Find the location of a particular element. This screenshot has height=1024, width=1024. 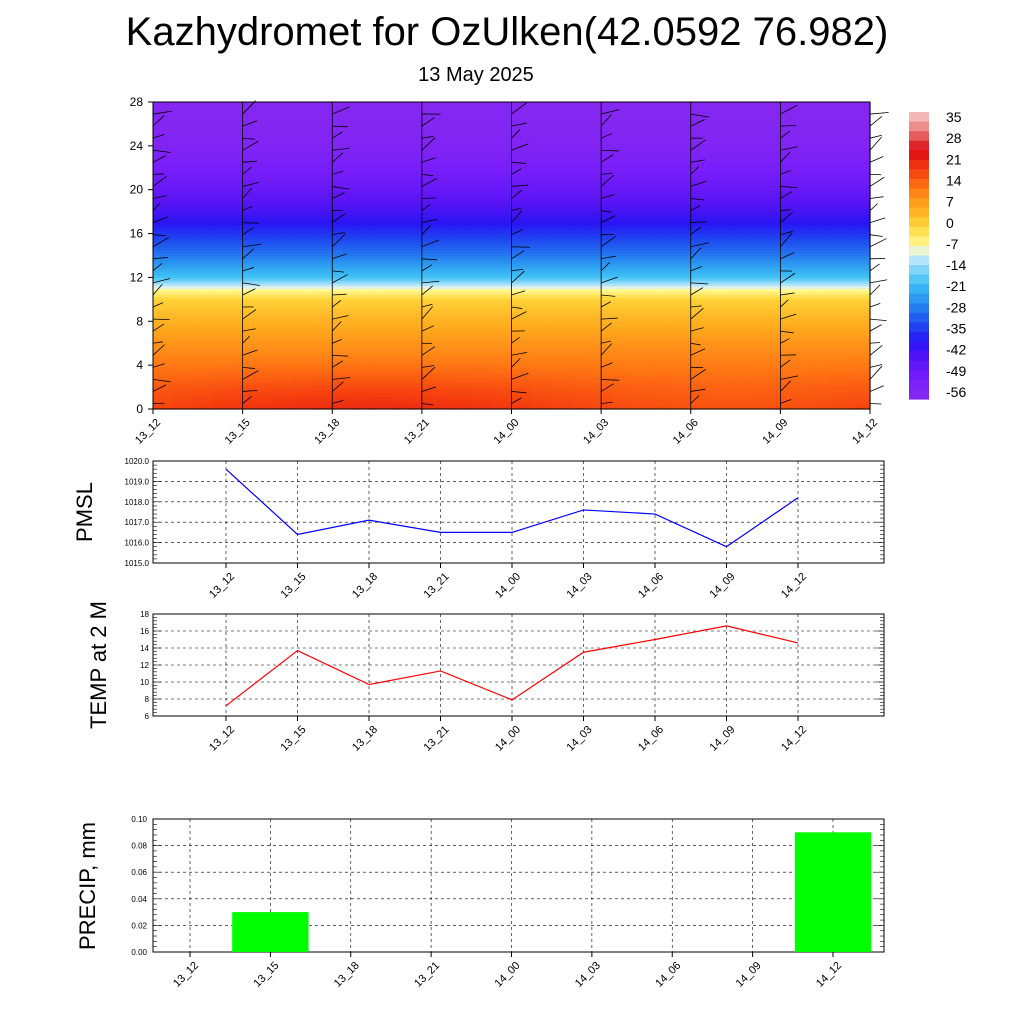

x-tick-label: 13_15 is located at coordinates (294, 586).